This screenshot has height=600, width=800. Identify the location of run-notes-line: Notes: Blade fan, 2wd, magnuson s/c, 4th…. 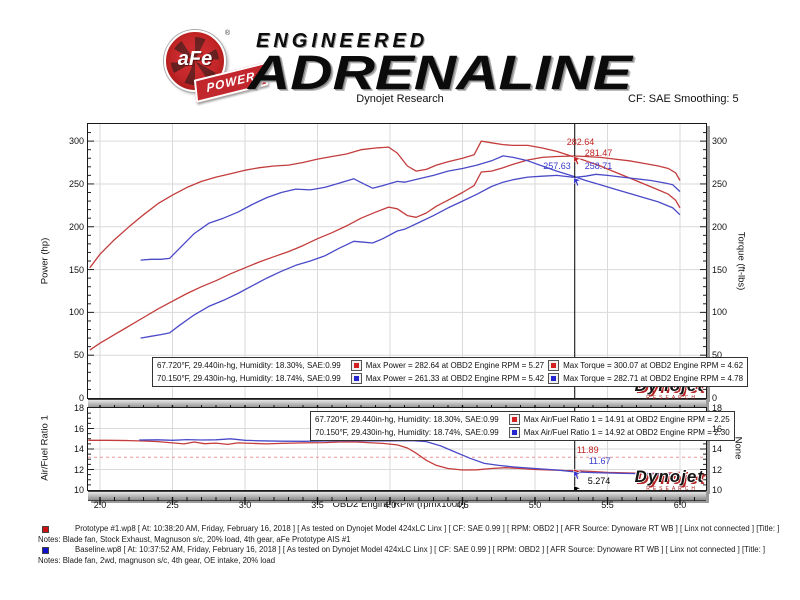
(157, 560).